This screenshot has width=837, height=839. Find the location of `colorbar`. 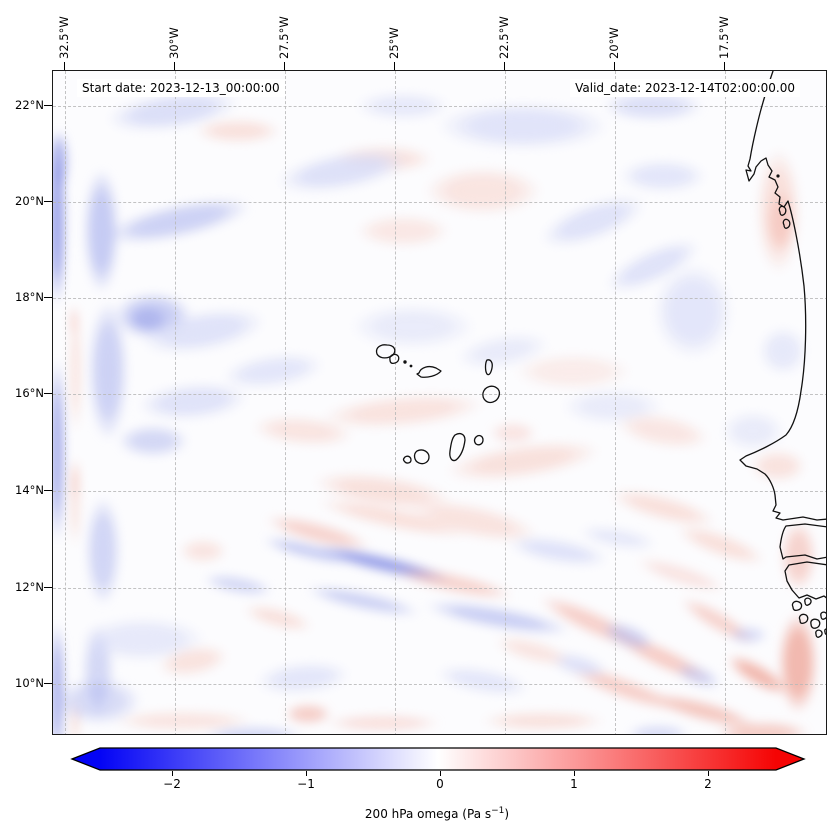

colorbar is located at coordinates (438, 759).